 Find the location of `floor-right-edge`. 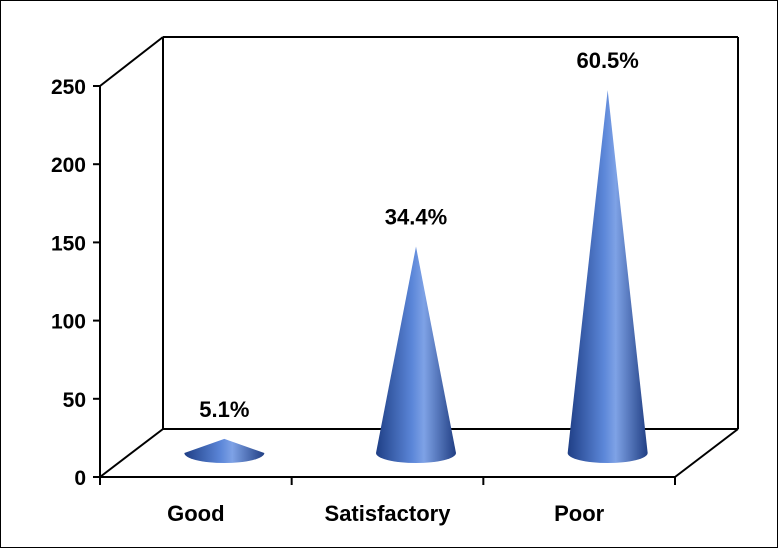

floor-right-edge is located at coordinates (706, 453).